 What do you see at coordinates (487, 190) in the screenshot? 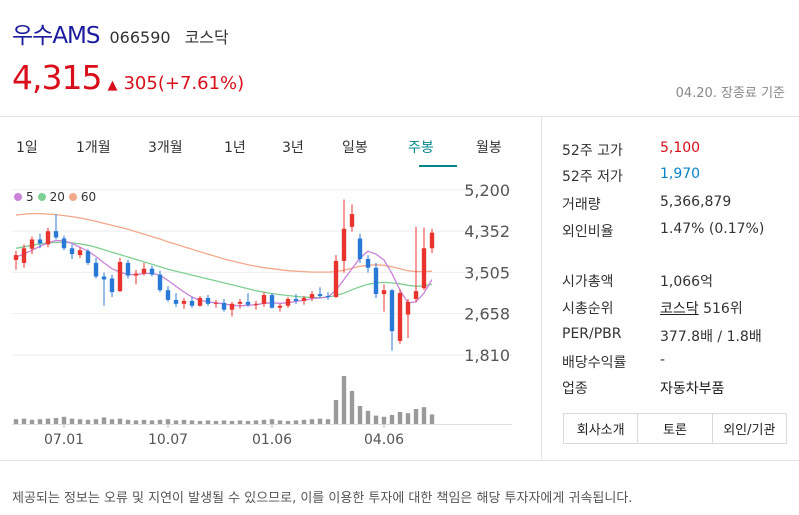
I see `y-tick-label: 5,200` at bounding box center [487, 190].